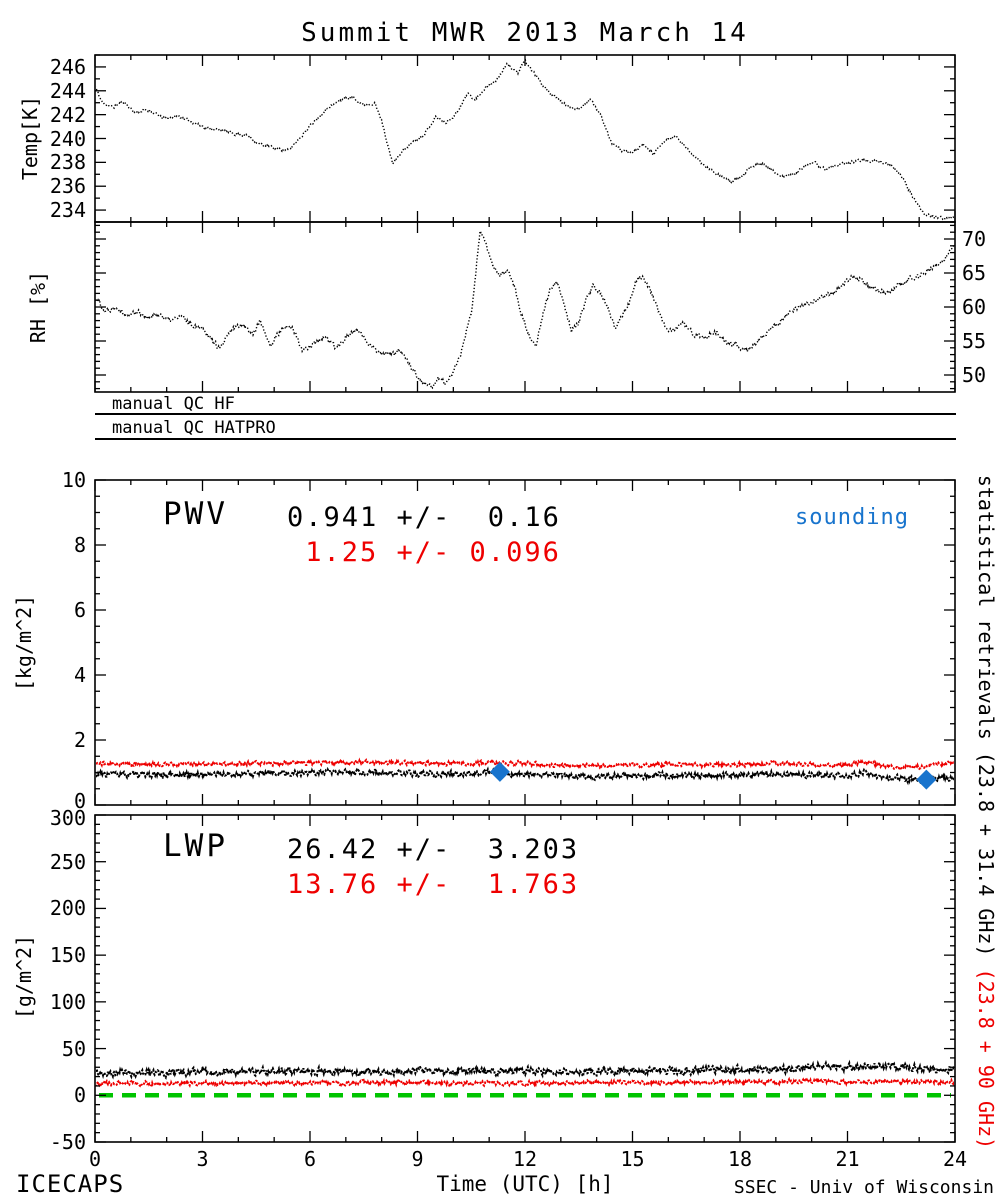 This screenshot has height=1200, width=1000. What do you see at coordinates (195, 514) in the screenshot?
I see `pwv-panel-label: PWV` at bounding box center [195, 514].